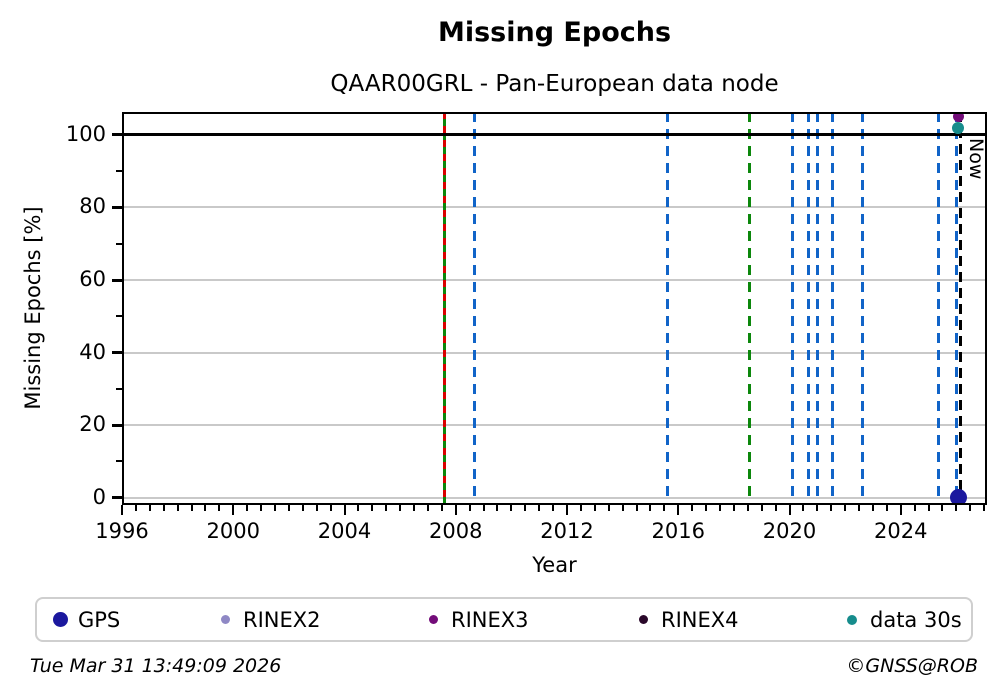 This screenshot has width=1008, height=699. Describe the element at coordinates (789, 531) in the screenshot. I see `x-tick-label: 2020` at that location.